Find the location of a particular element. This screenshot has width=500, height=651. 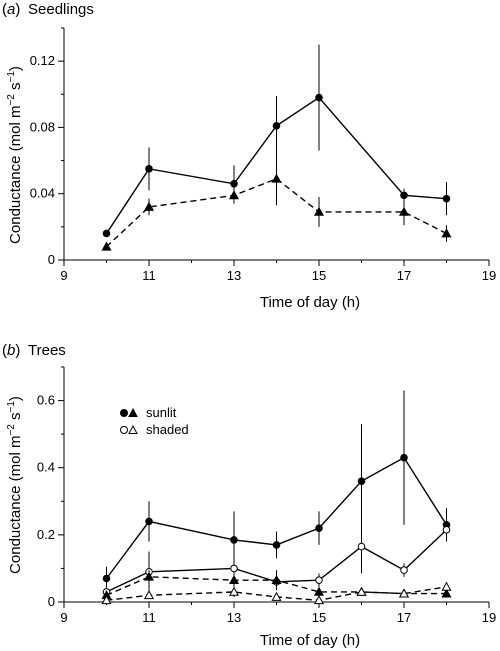

legend-label-sunlit: sunlit is located at coordinates (161, 412).